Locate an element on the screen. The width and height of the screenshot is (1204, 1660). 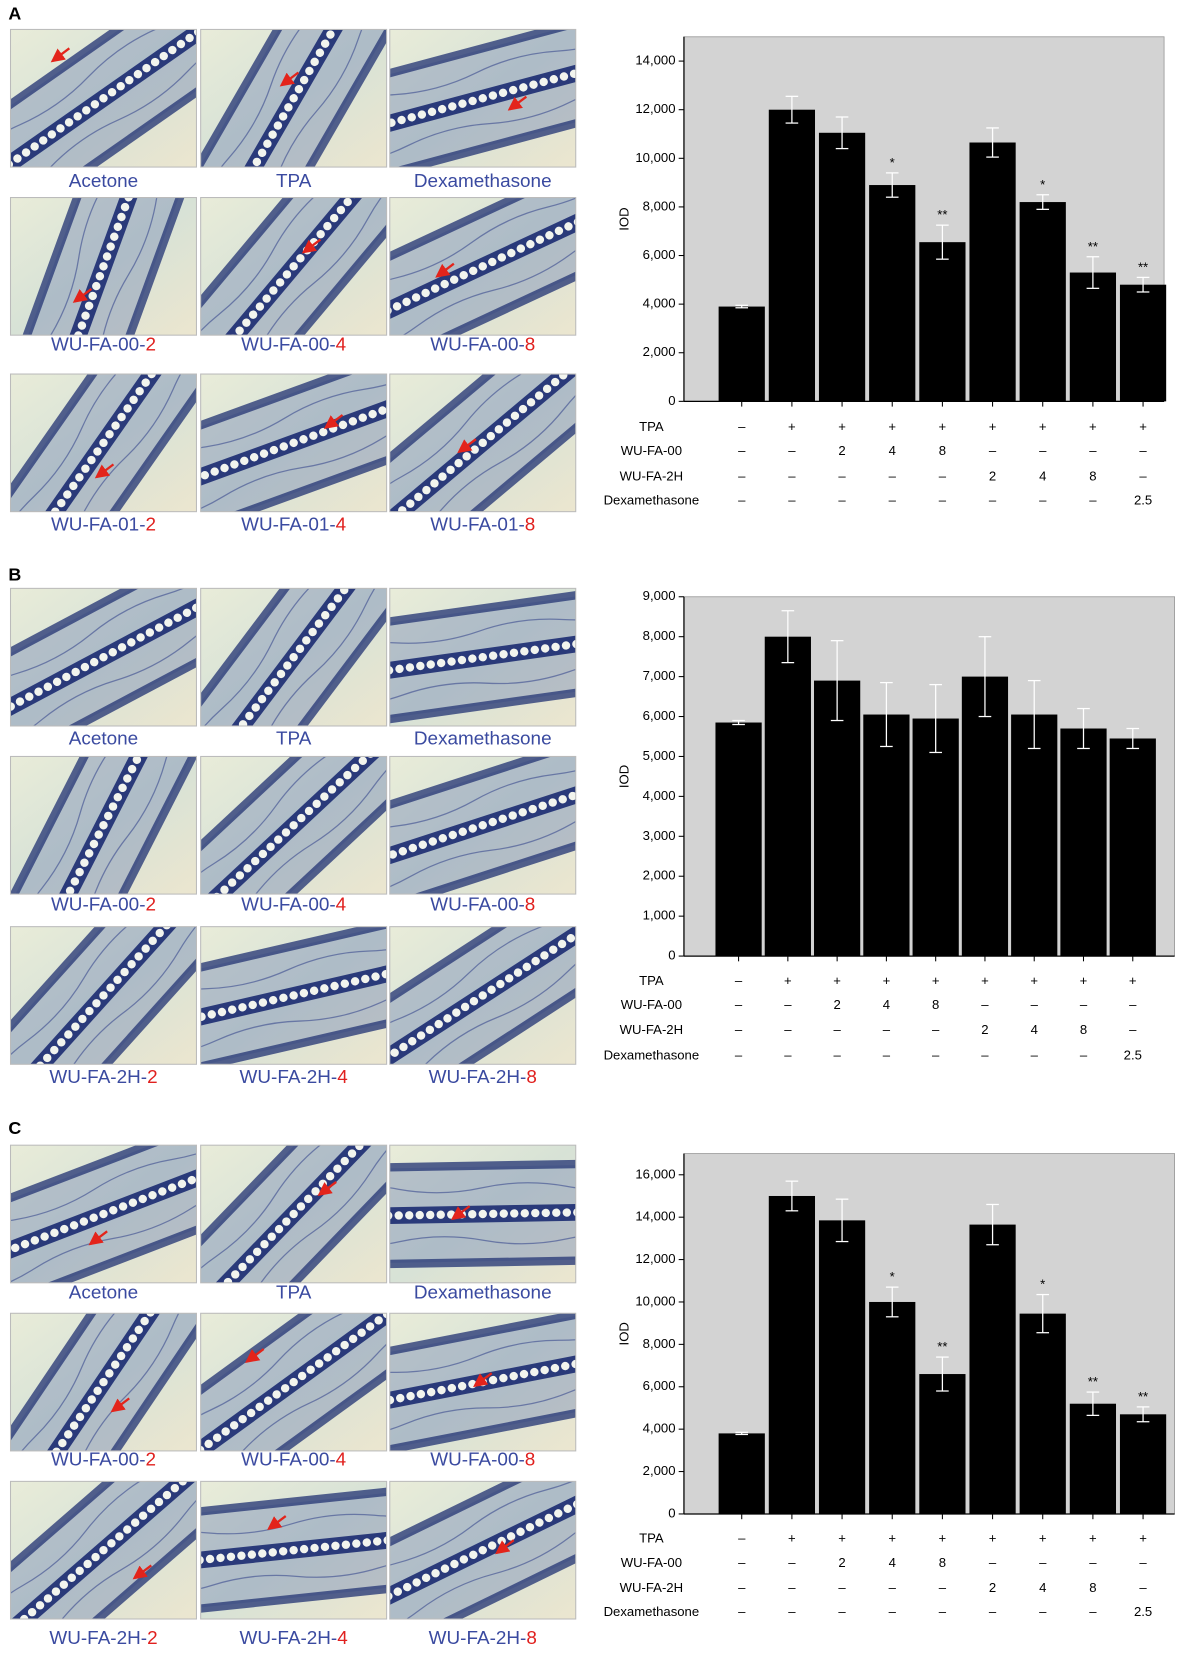
image-caption: WU-FA-01-2 is located at coordinates (103, 524).